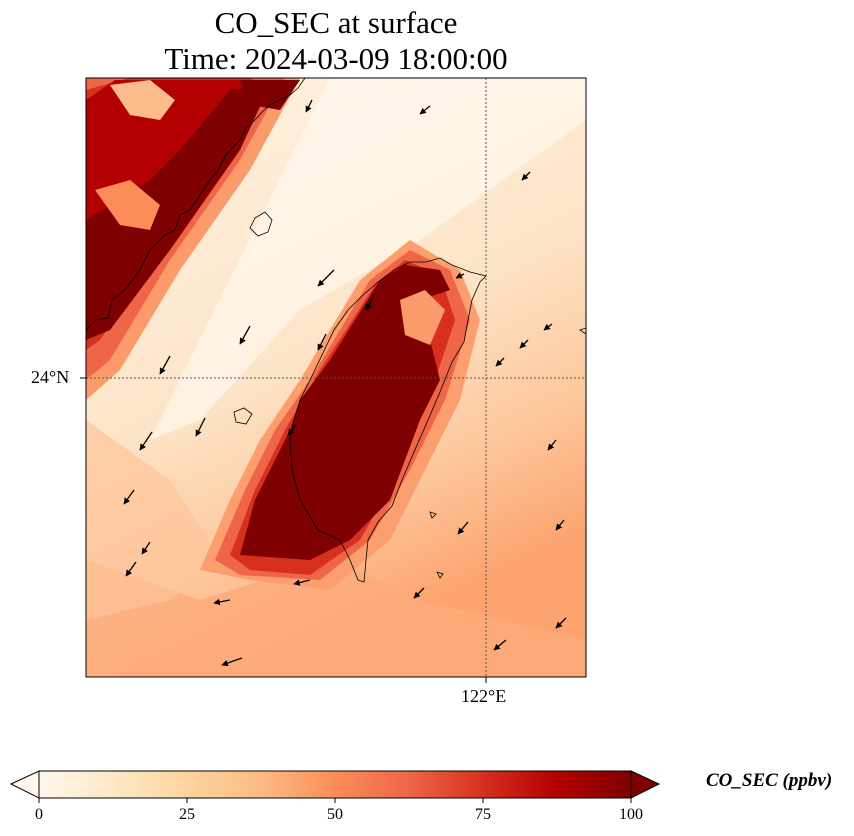 The image size is (854, 836). What do you see at coordinates (335, 814) in the screenshot?
I see `colorbar-tick-label: 50` at bounding box center [335, 814].